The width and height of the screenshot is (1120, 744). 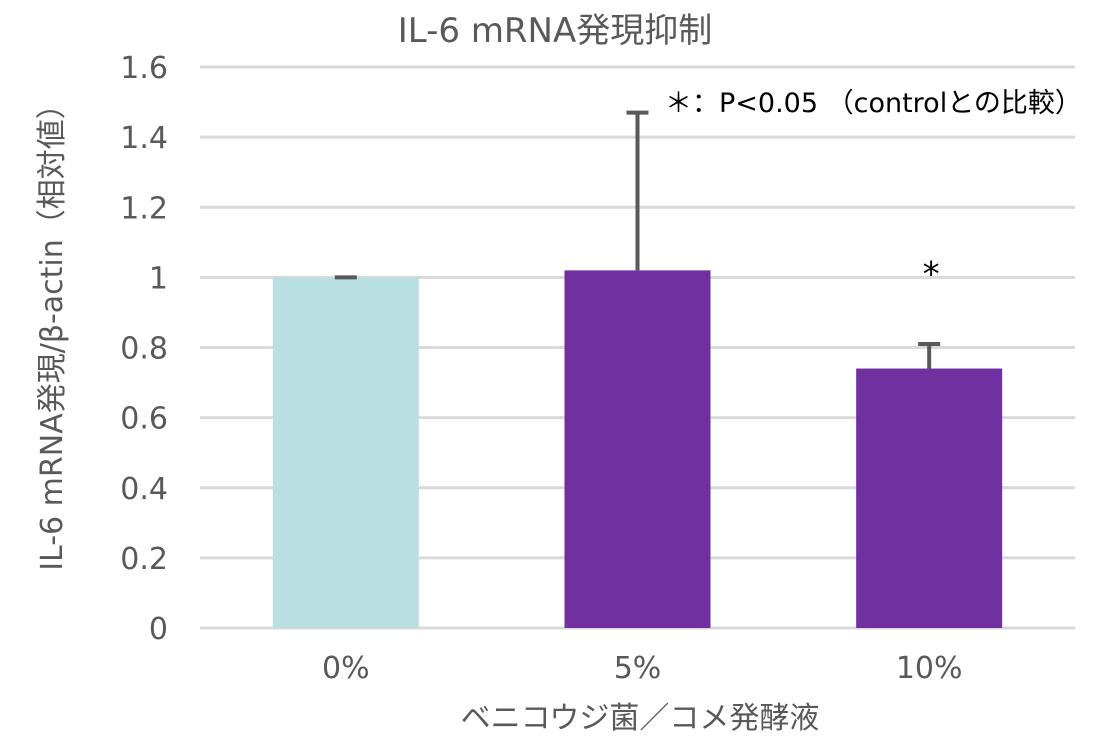 What do you see at coordinates (158, 629) in the screenshot?
I see `y-tick-label: 0` at bounding box center [158, 629].